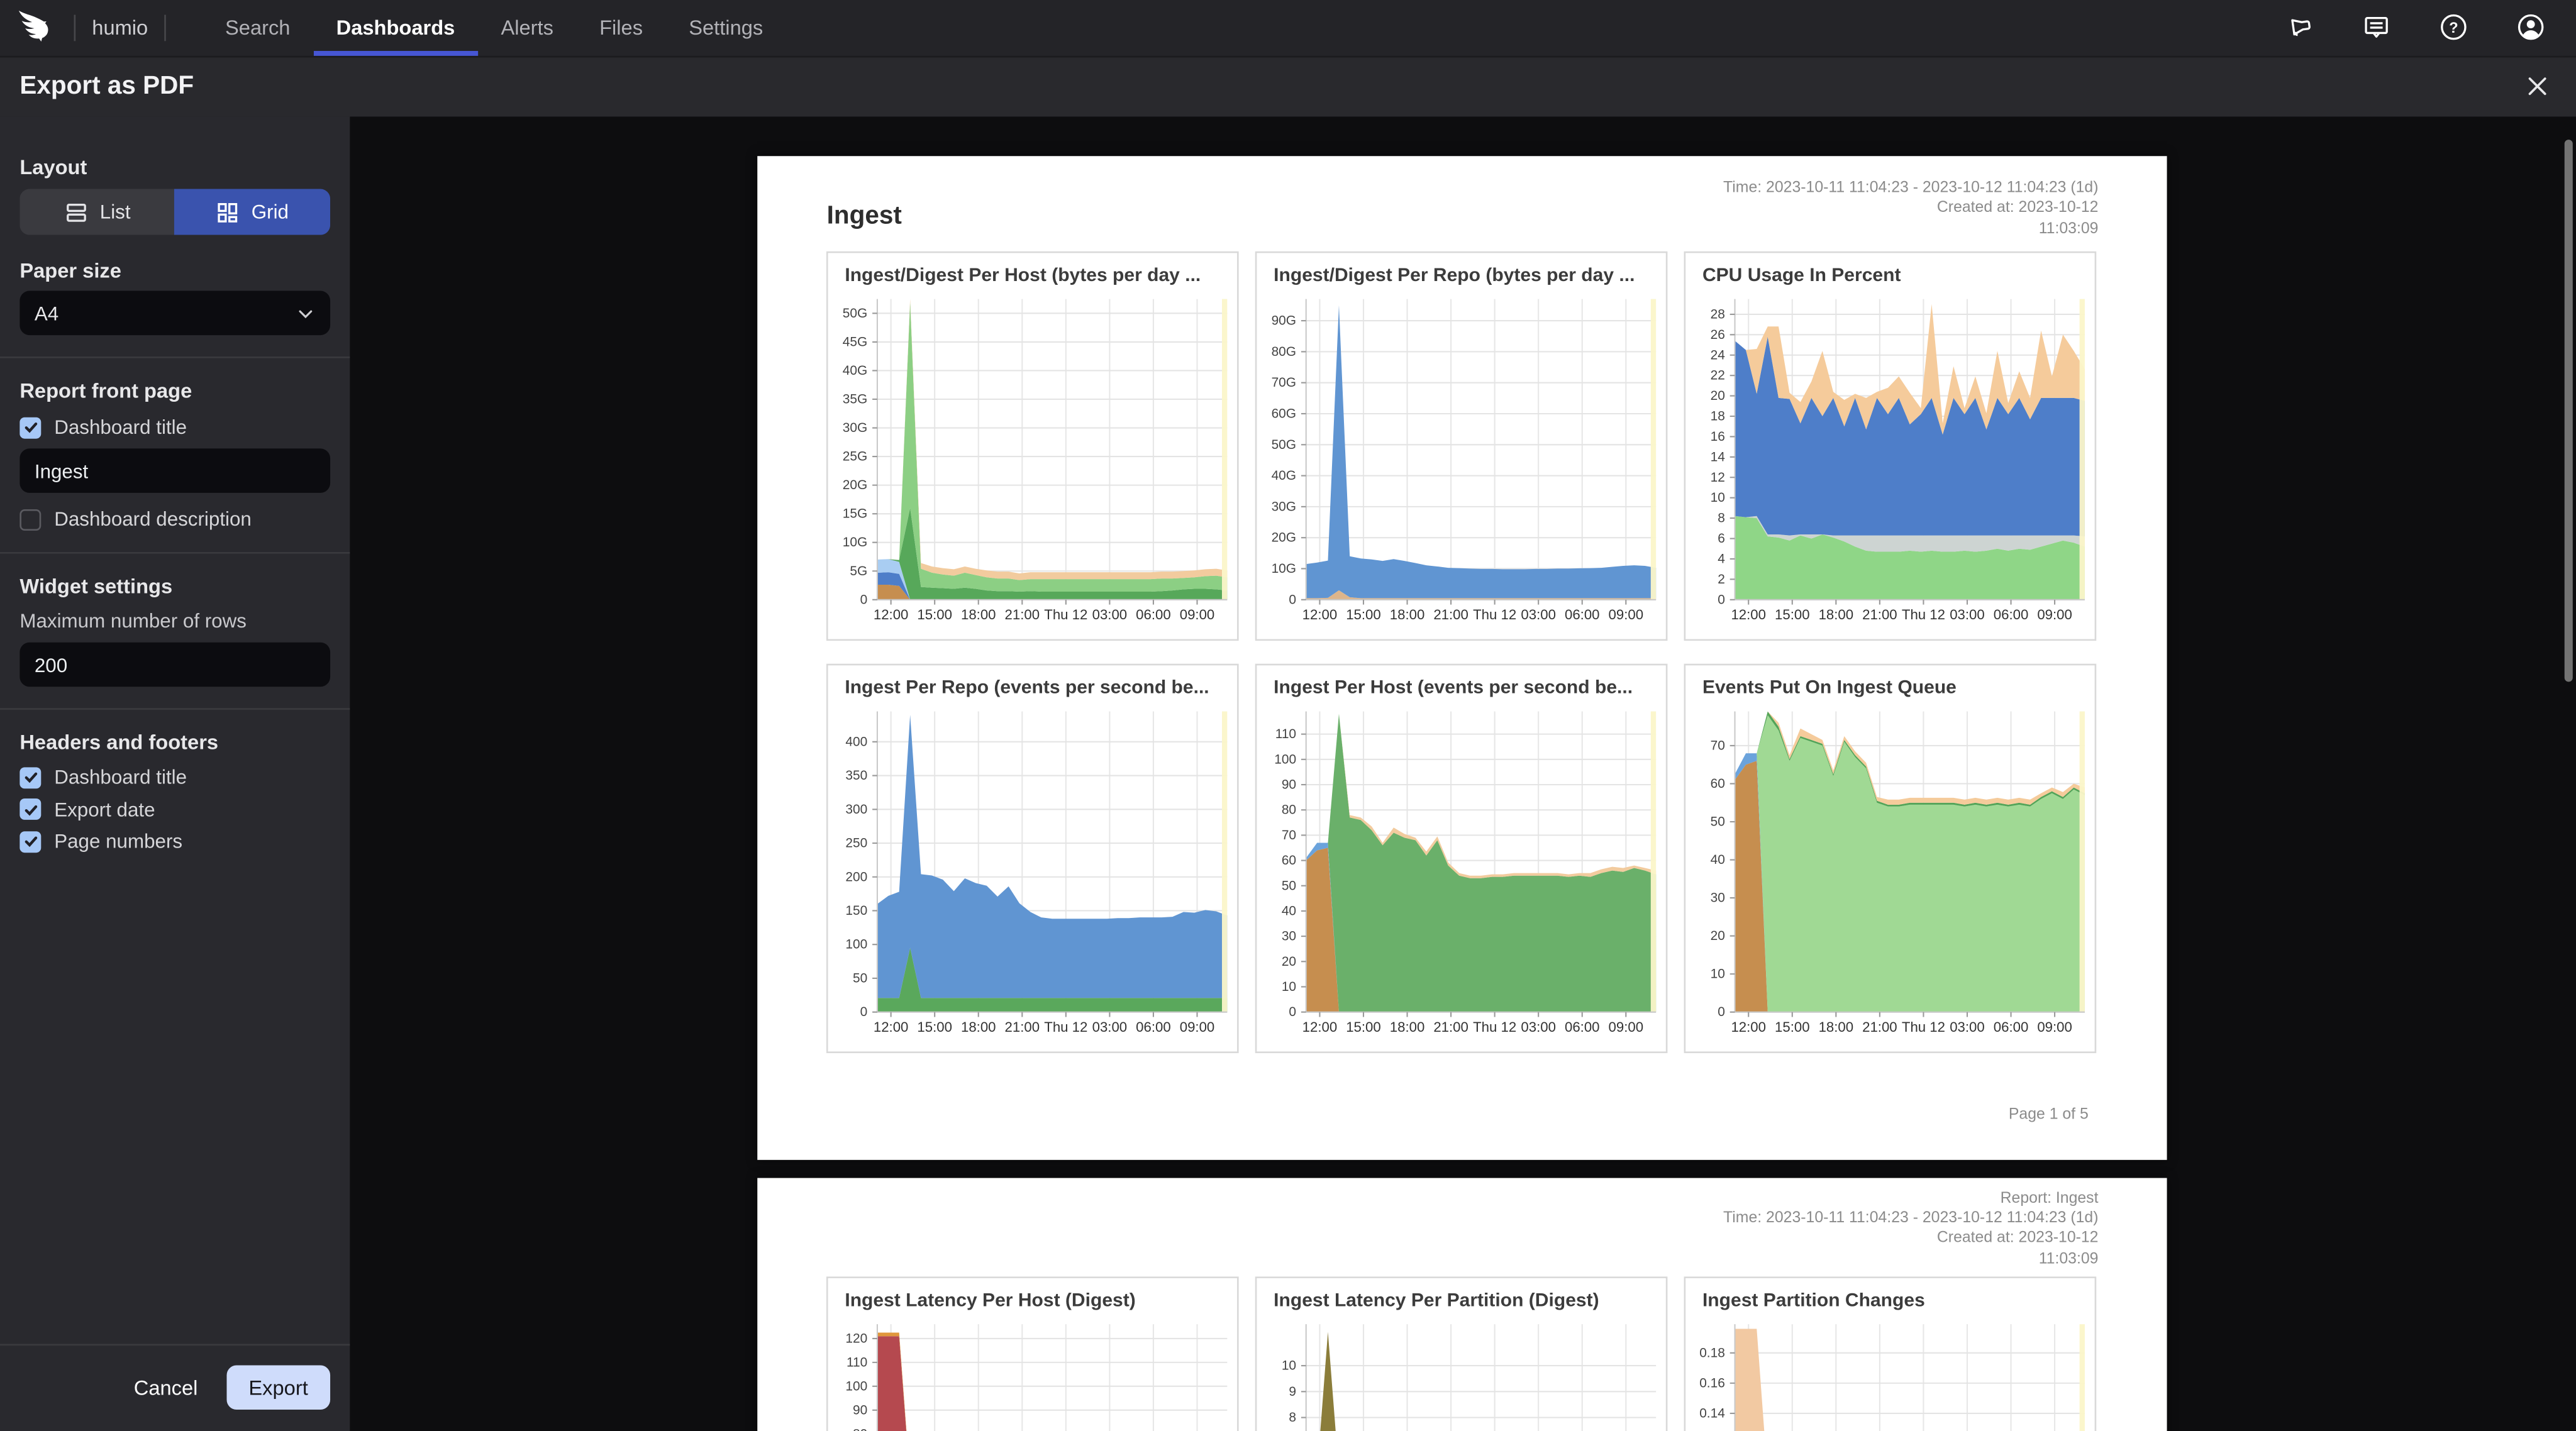 This screenshot has height=1431, width=2576. I want to click on svg-text: 18:00, so click(1836, 614).